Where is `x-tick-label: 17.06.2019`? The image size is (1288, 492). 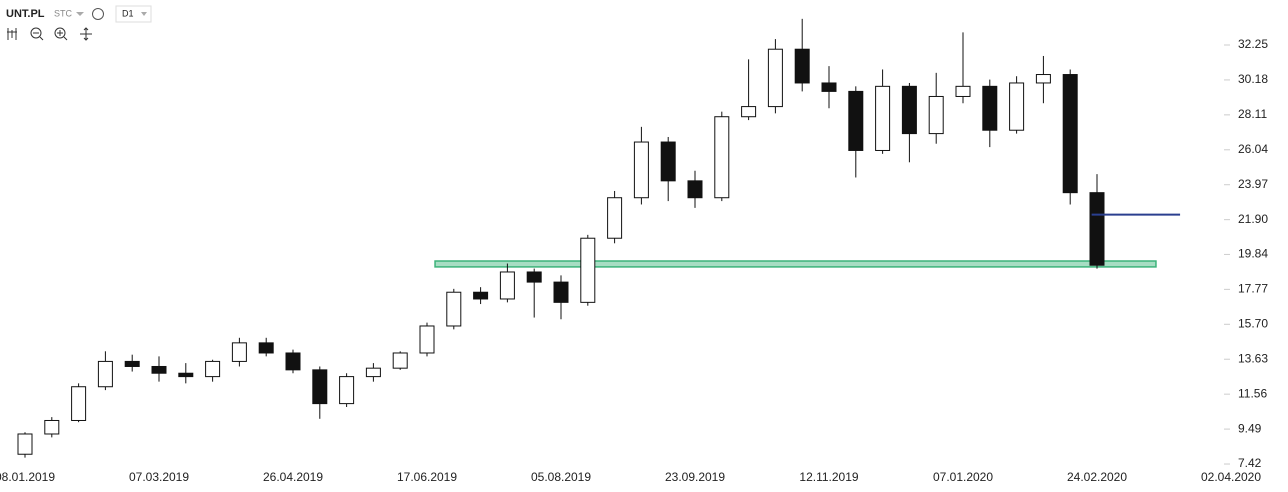
x-tick-label: 17.06.2019 is located at coordinates (427, 477).